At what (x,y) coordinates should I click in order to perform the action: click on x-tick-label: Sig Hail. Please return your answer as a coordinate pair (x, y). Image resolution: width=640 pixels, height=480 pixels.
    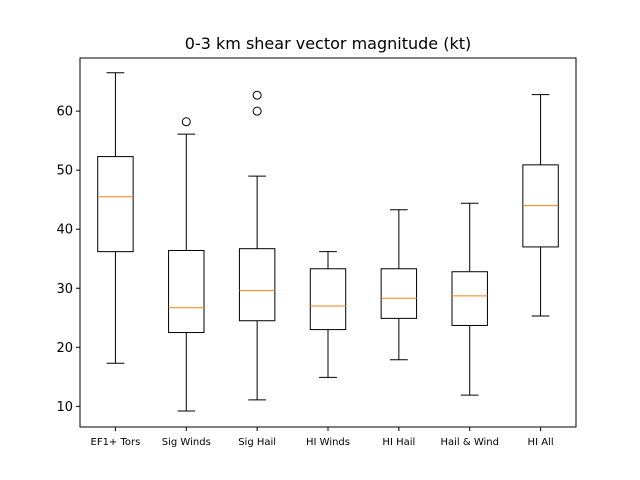
    Looking at the image, I should click on (257, 442).